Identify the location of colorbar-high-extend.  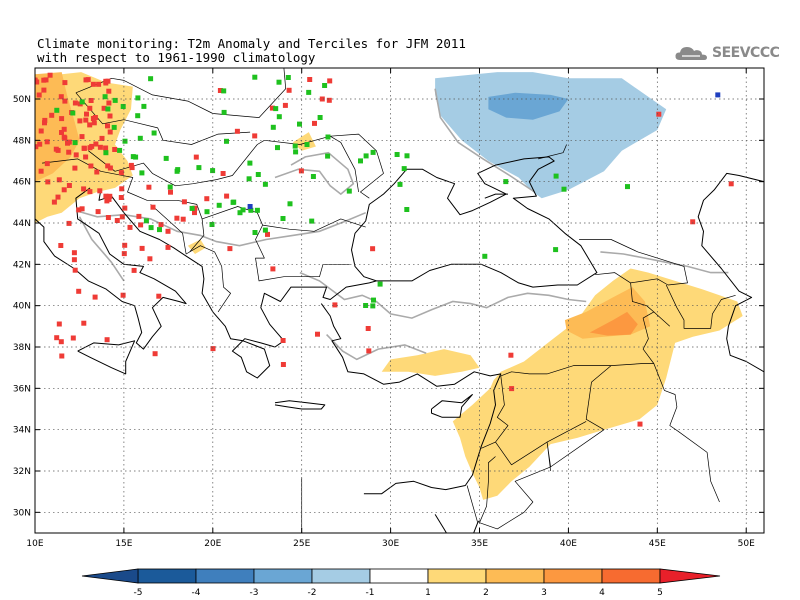
(690, 576).